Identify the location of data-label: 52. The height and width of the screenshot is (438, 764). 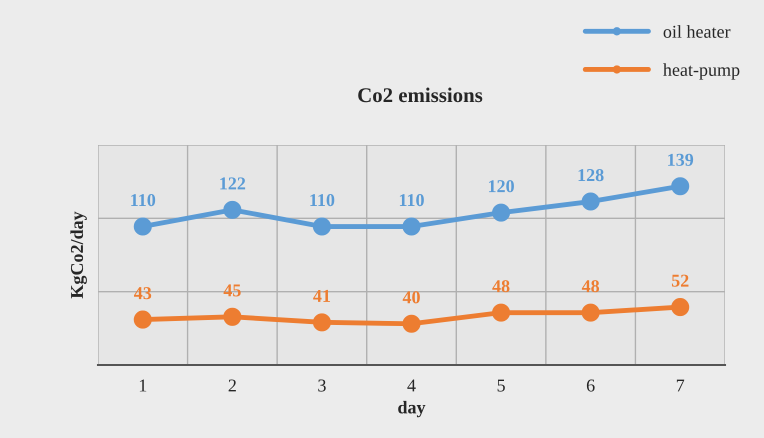
(680, 280).